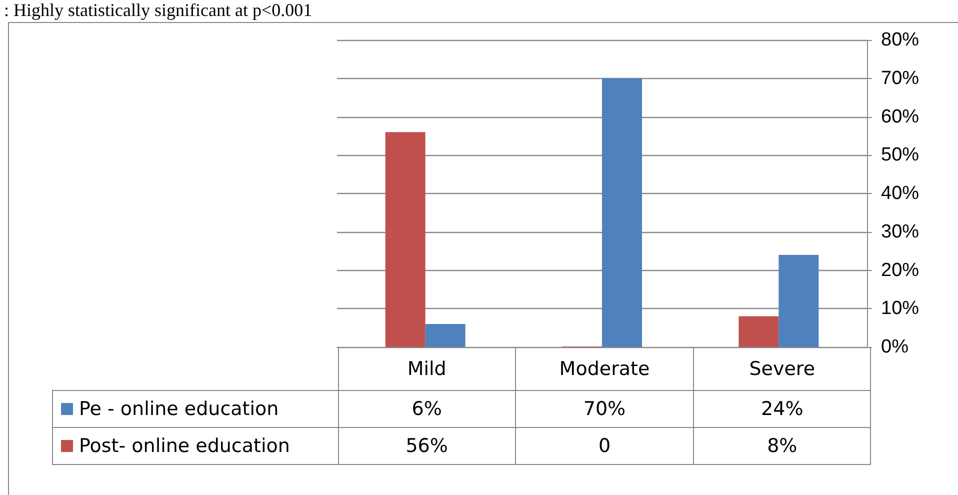 This screenshot has width=958, height=495. I want to click on x-tick-label: Moderate, so click(605, 369).